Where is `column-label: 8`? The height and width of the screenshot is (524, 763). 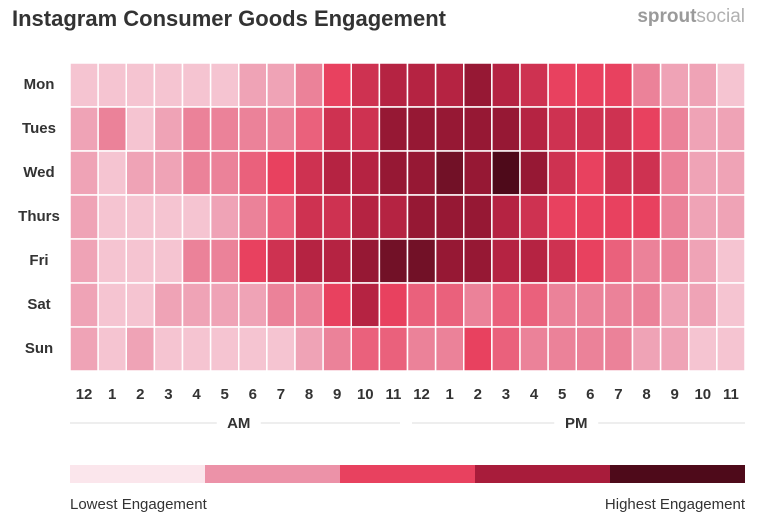
column-label: 8 is located at coordinates (646, 394).